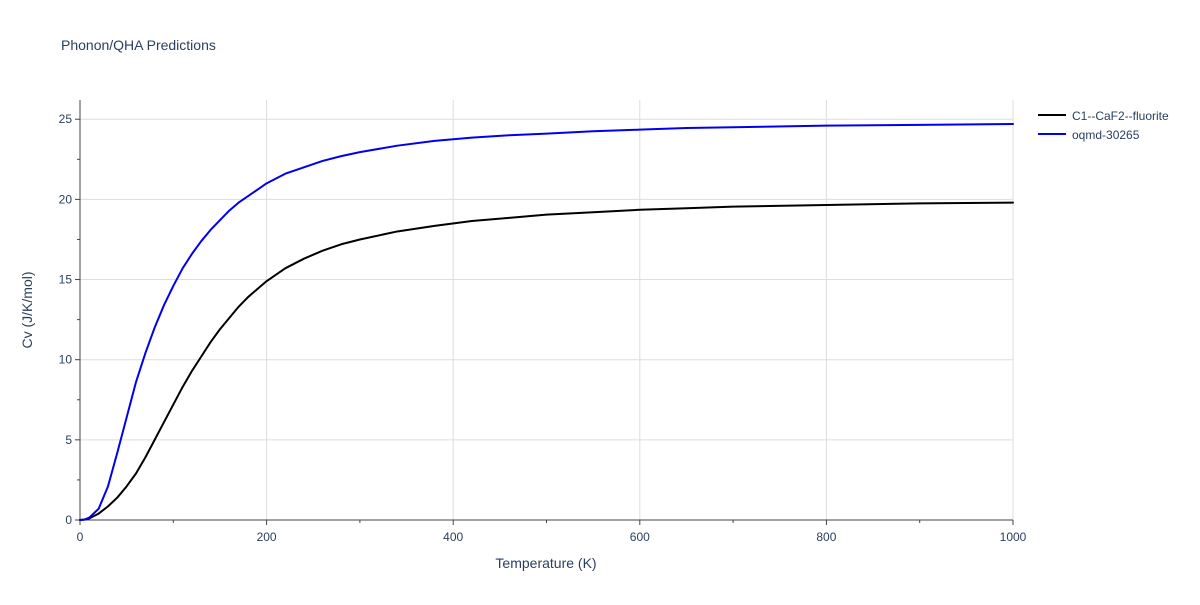  Describe the element at coordinates (27, 310) in the screenshot. I see `y-axis-label: Cv (J/K/mol)` at that location.